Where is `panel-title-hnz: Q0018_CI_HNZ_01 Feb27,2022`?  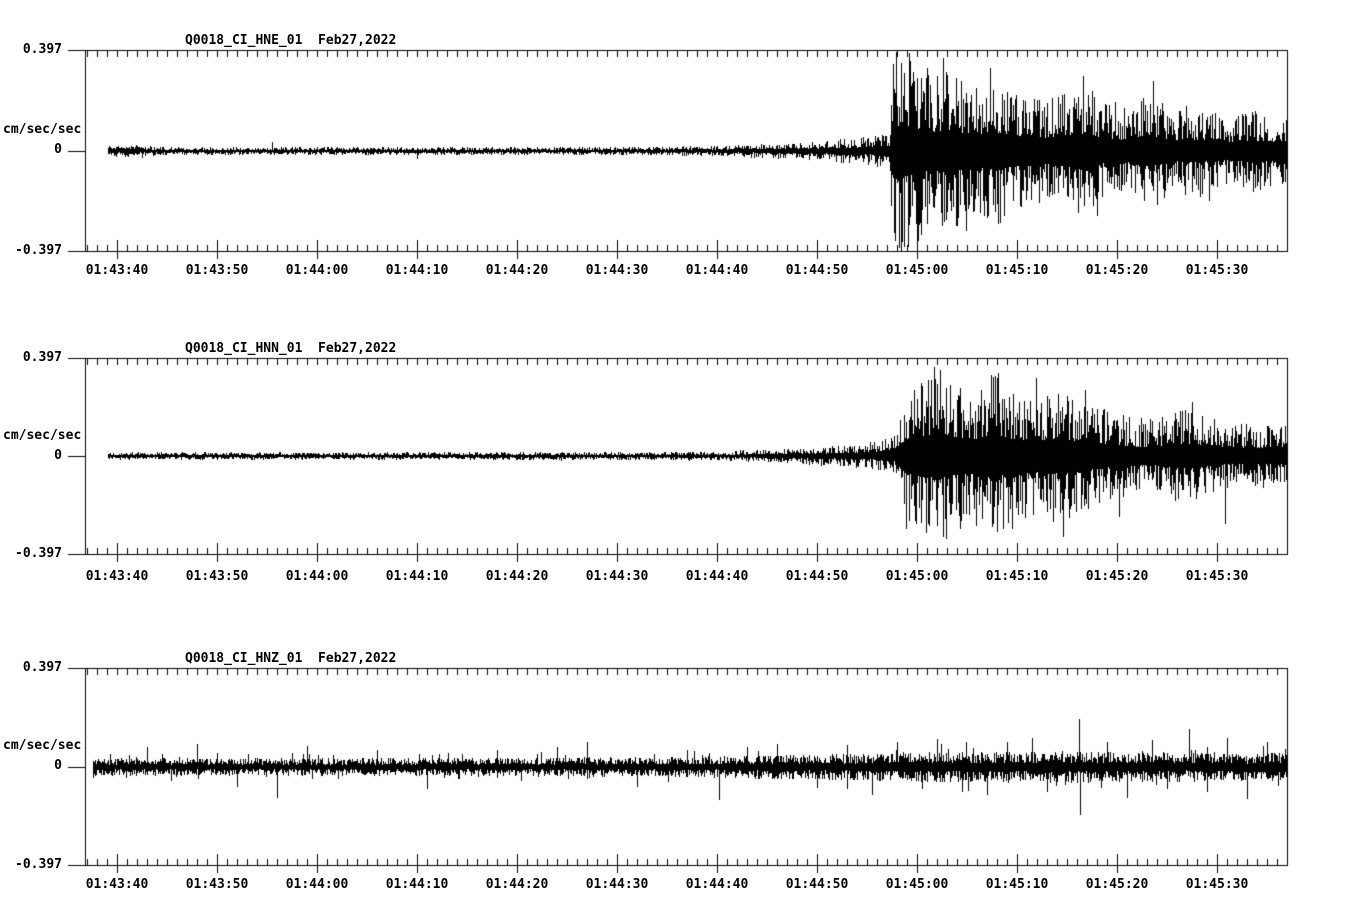
panel-title-hnz: Q0018_CI_HNZ_01 Feb27,2022 is located at coordinates (291, 658).